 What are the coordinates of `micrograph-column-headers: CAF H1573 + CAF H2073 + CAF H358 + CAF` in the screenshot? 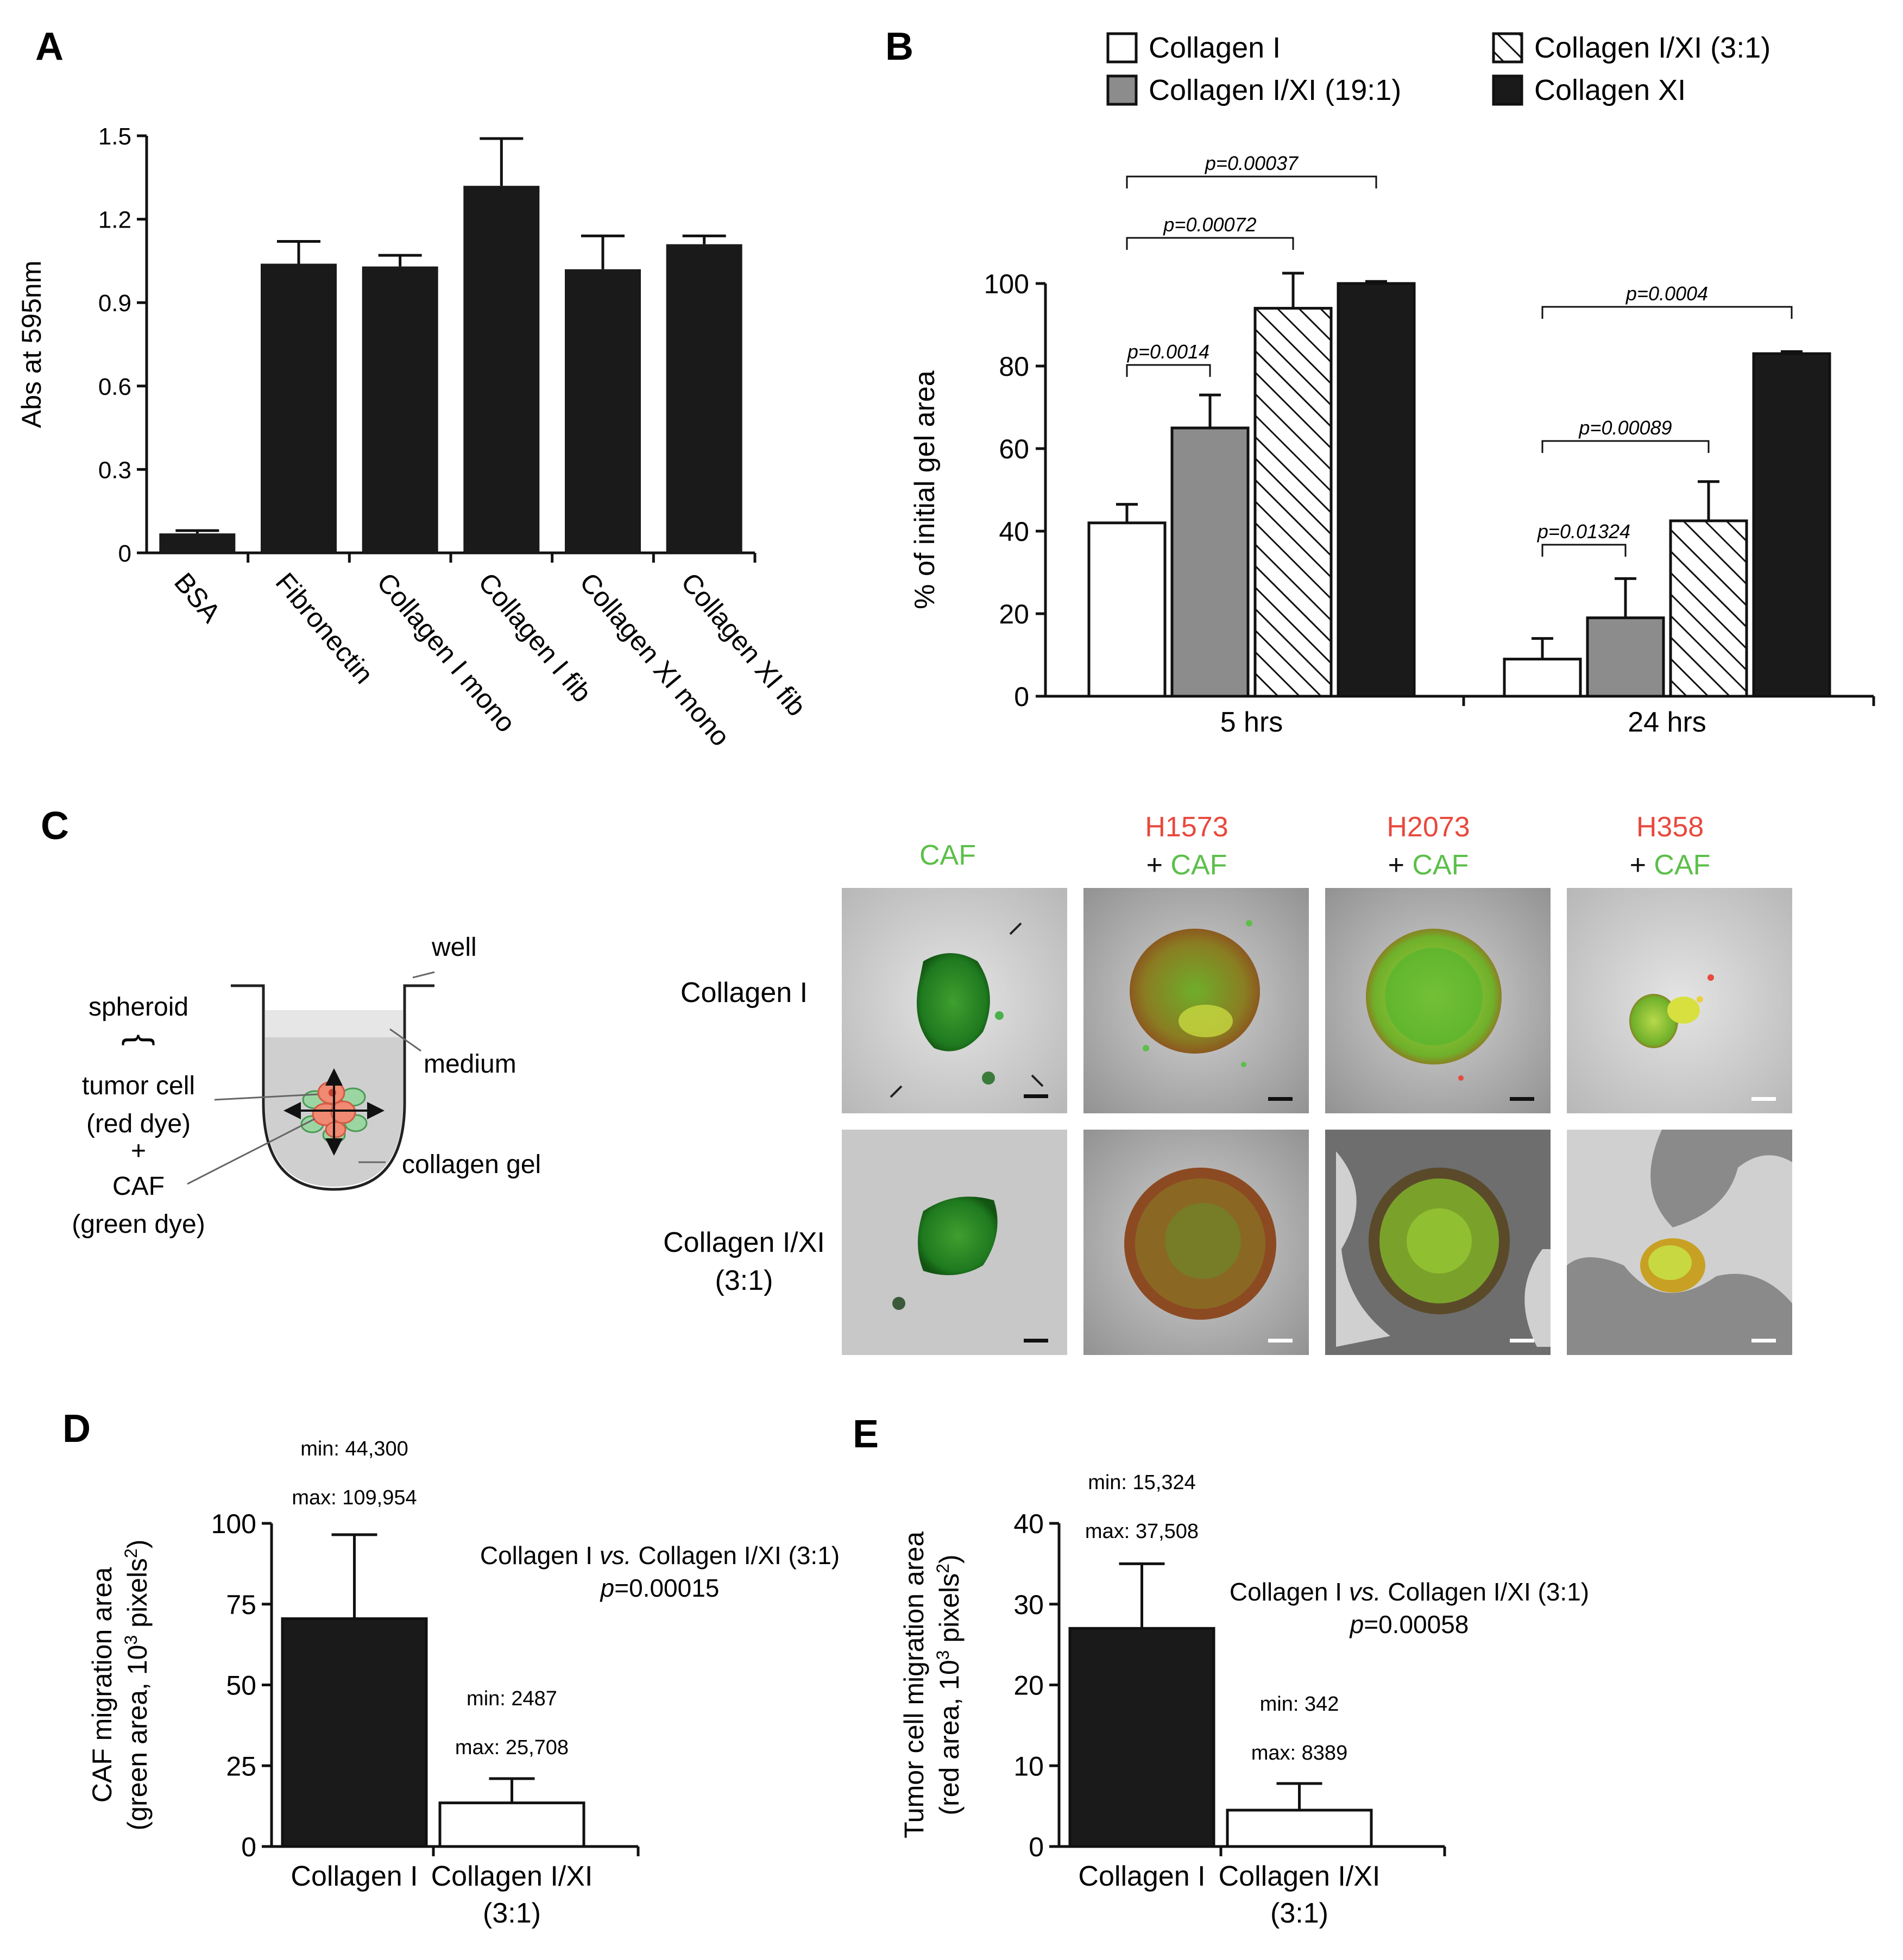 It's located at (1314, 846).